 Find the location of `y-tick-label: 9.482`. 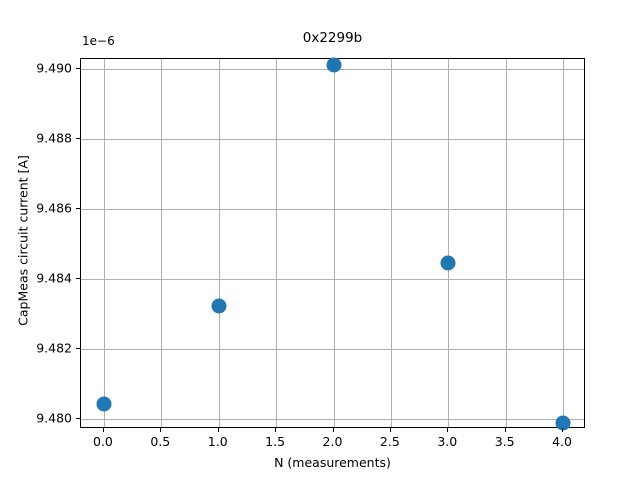

y-tick-label: 9.482 is located at coordinates (54, 348).